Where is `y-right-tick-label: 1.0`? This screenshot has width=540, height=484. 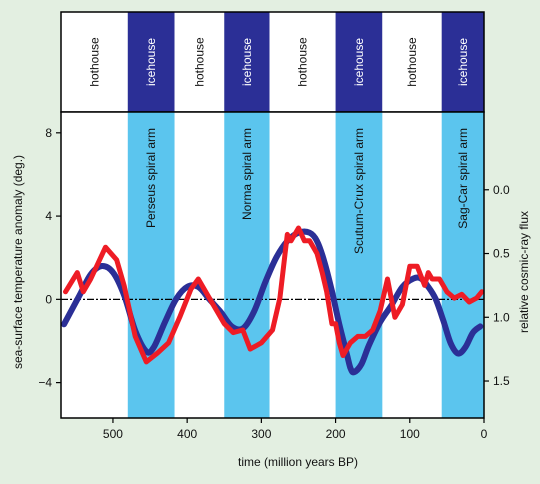 y-right-tick-label: 1.0 is located at coordinates (501, 317).